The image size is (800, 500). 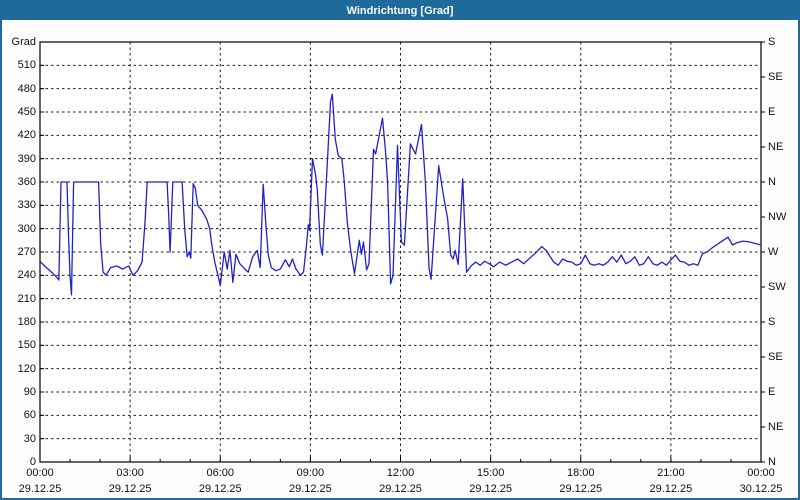 What do you see at coordinates (26, 135) in the screenshot?
I see `y-axis-tick-label: 420` at bounding box center [26, 135].